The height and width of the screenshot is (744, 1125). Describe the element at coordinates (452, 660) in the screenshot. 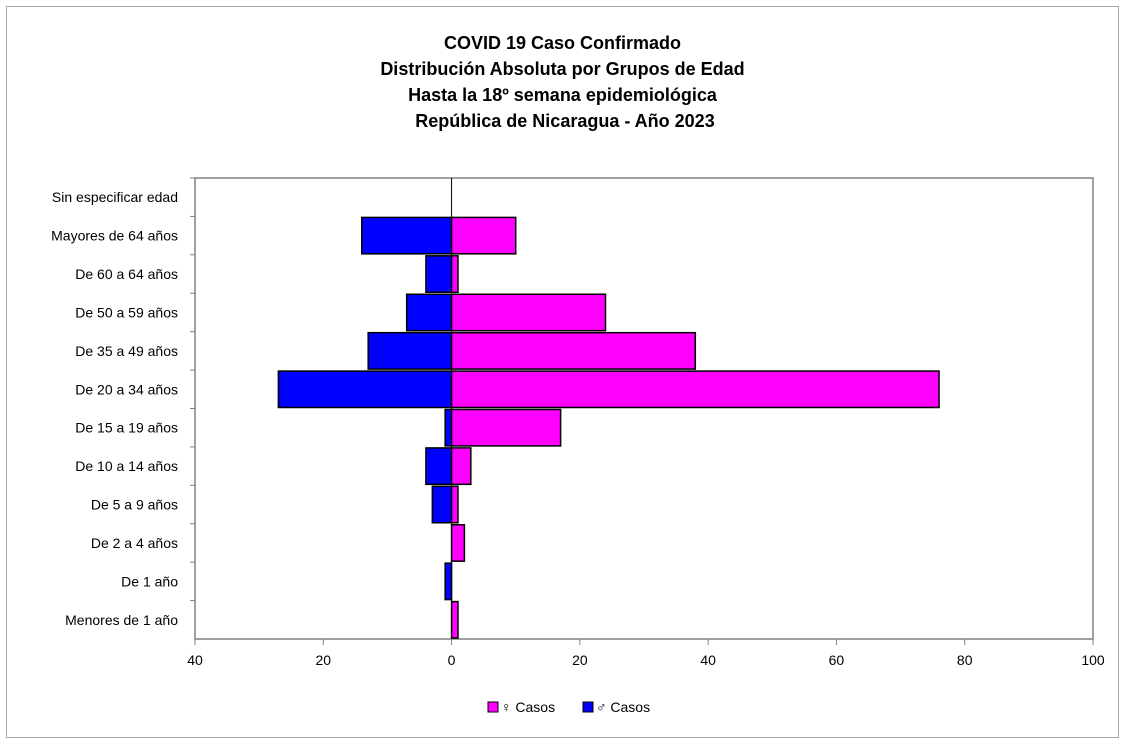

I see `x-tick-label: 0` at that location.